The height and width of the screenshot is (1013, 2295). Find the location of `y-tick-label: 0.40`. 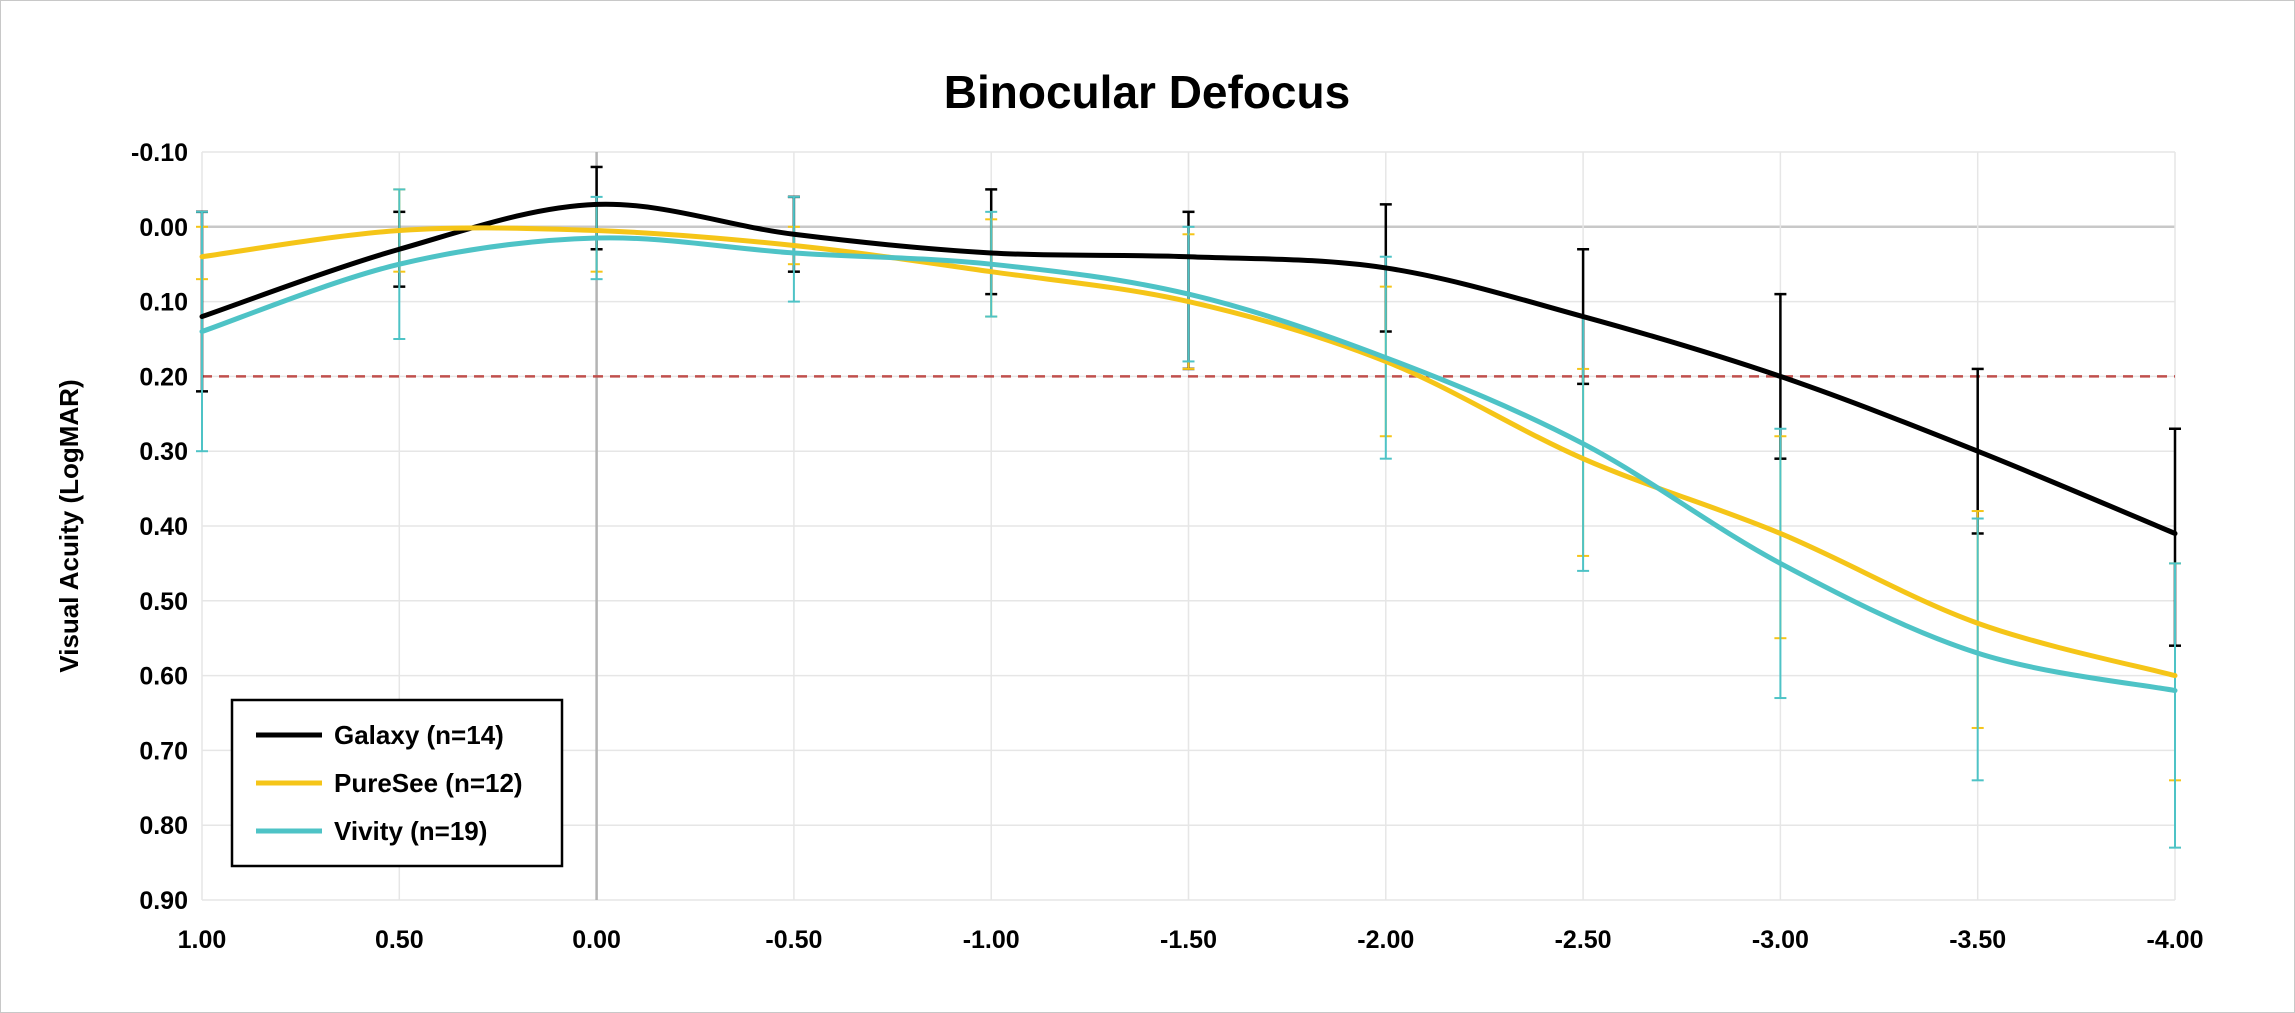

y-tick-label: 0.40 is located at coordinates (163, 527).